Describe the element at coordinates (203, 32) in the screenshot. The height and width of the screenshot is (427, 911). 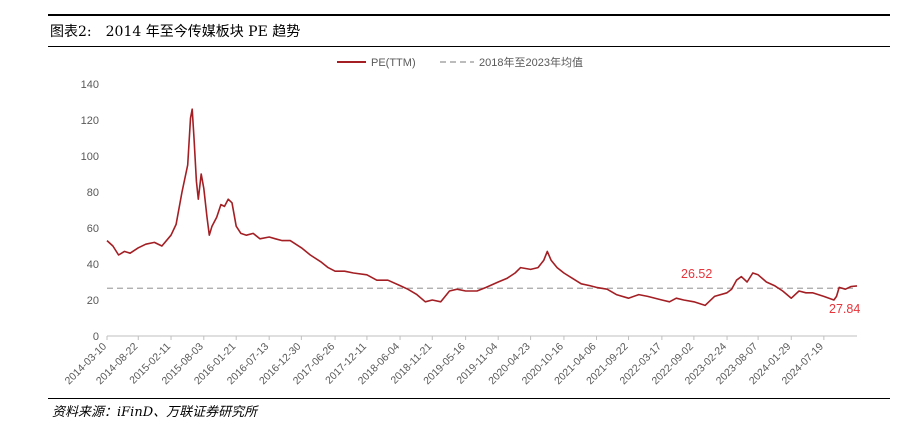
I see `figure-title-text: 2014 年至今传媒板块 PE 趋势` at that location.